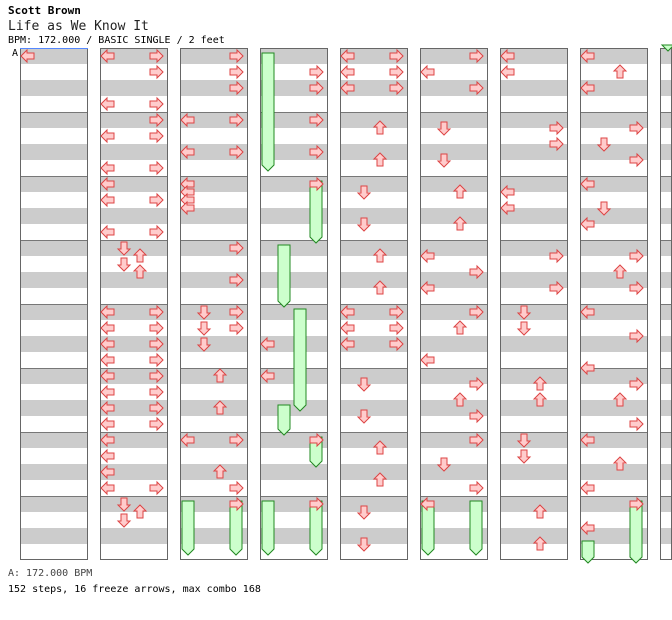  What do you see at coordinates (116, 40) in the screenshot?
I see `chart-info: BPM: 172.000 / BASIC SINGLE / 2 feet` at bounding box center [116, 40].